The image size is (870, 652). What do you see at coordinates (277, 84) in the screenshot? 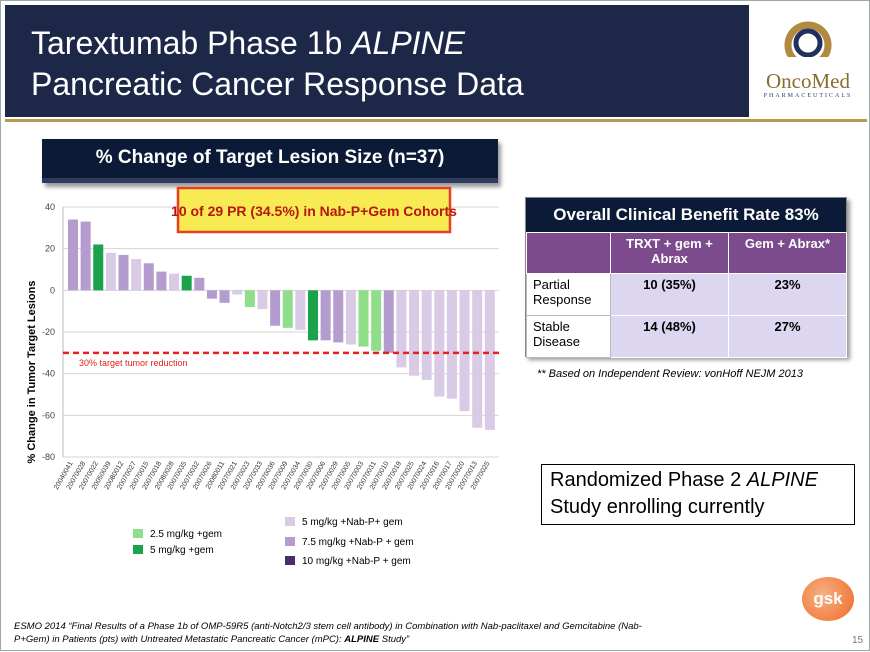
I see `slide-title-line2: Pancreatic Cancer Response Data` at bounding box center [277, 84].